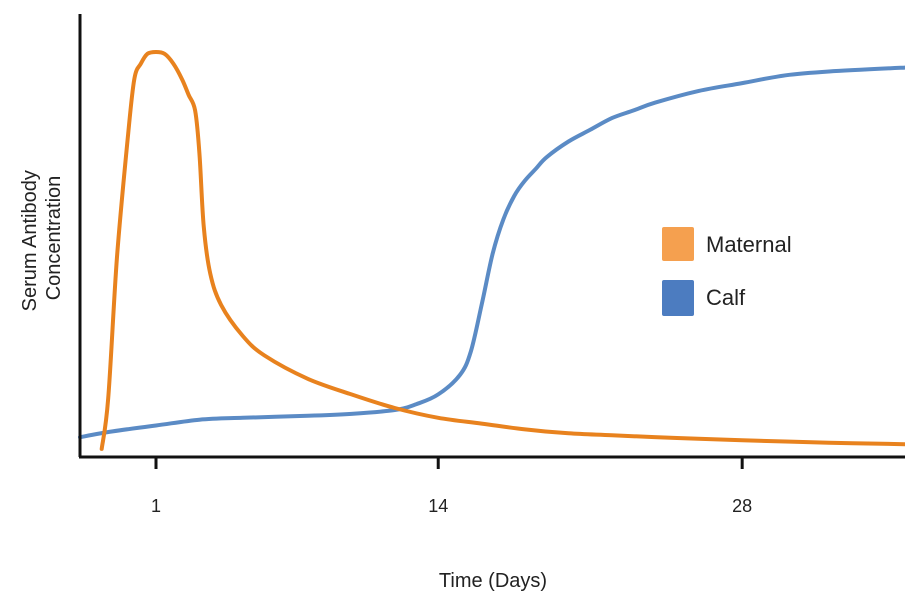 The height and width of the screenshot is (596, 905). Describe the element at coordinates (156, 506) in the screenshot. I see `x-tick-label: 1` at that location.